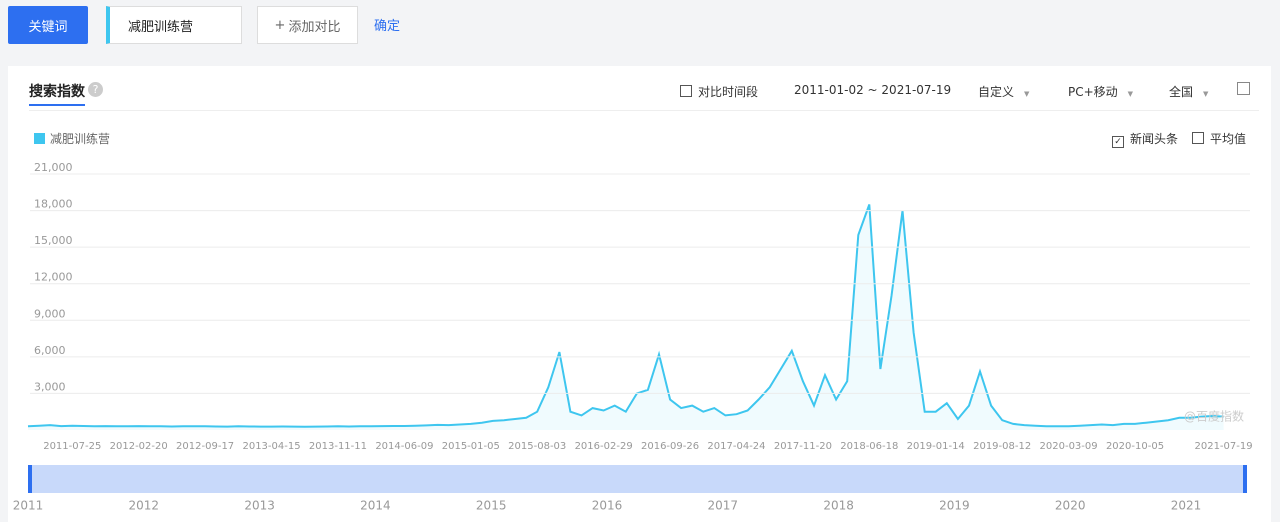 The height and width of the screenshot is (522, 1280). I want to click on navigator-window, so click(638, 479).